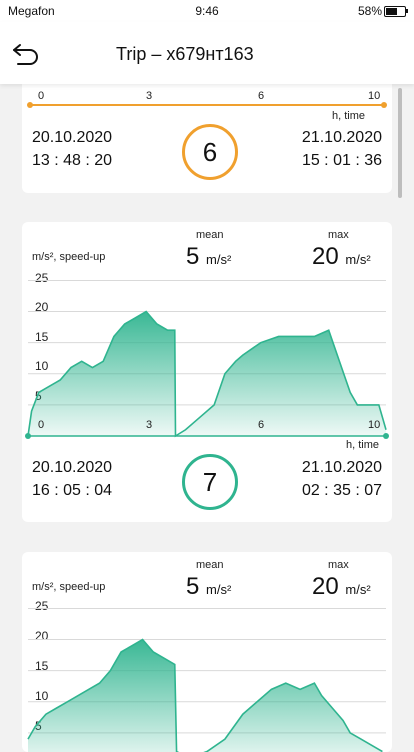 Image resolution: width=414 pixels, height=752 pixels. I want to click on end-time: 02 : 35 : 07, so click(342, 491).